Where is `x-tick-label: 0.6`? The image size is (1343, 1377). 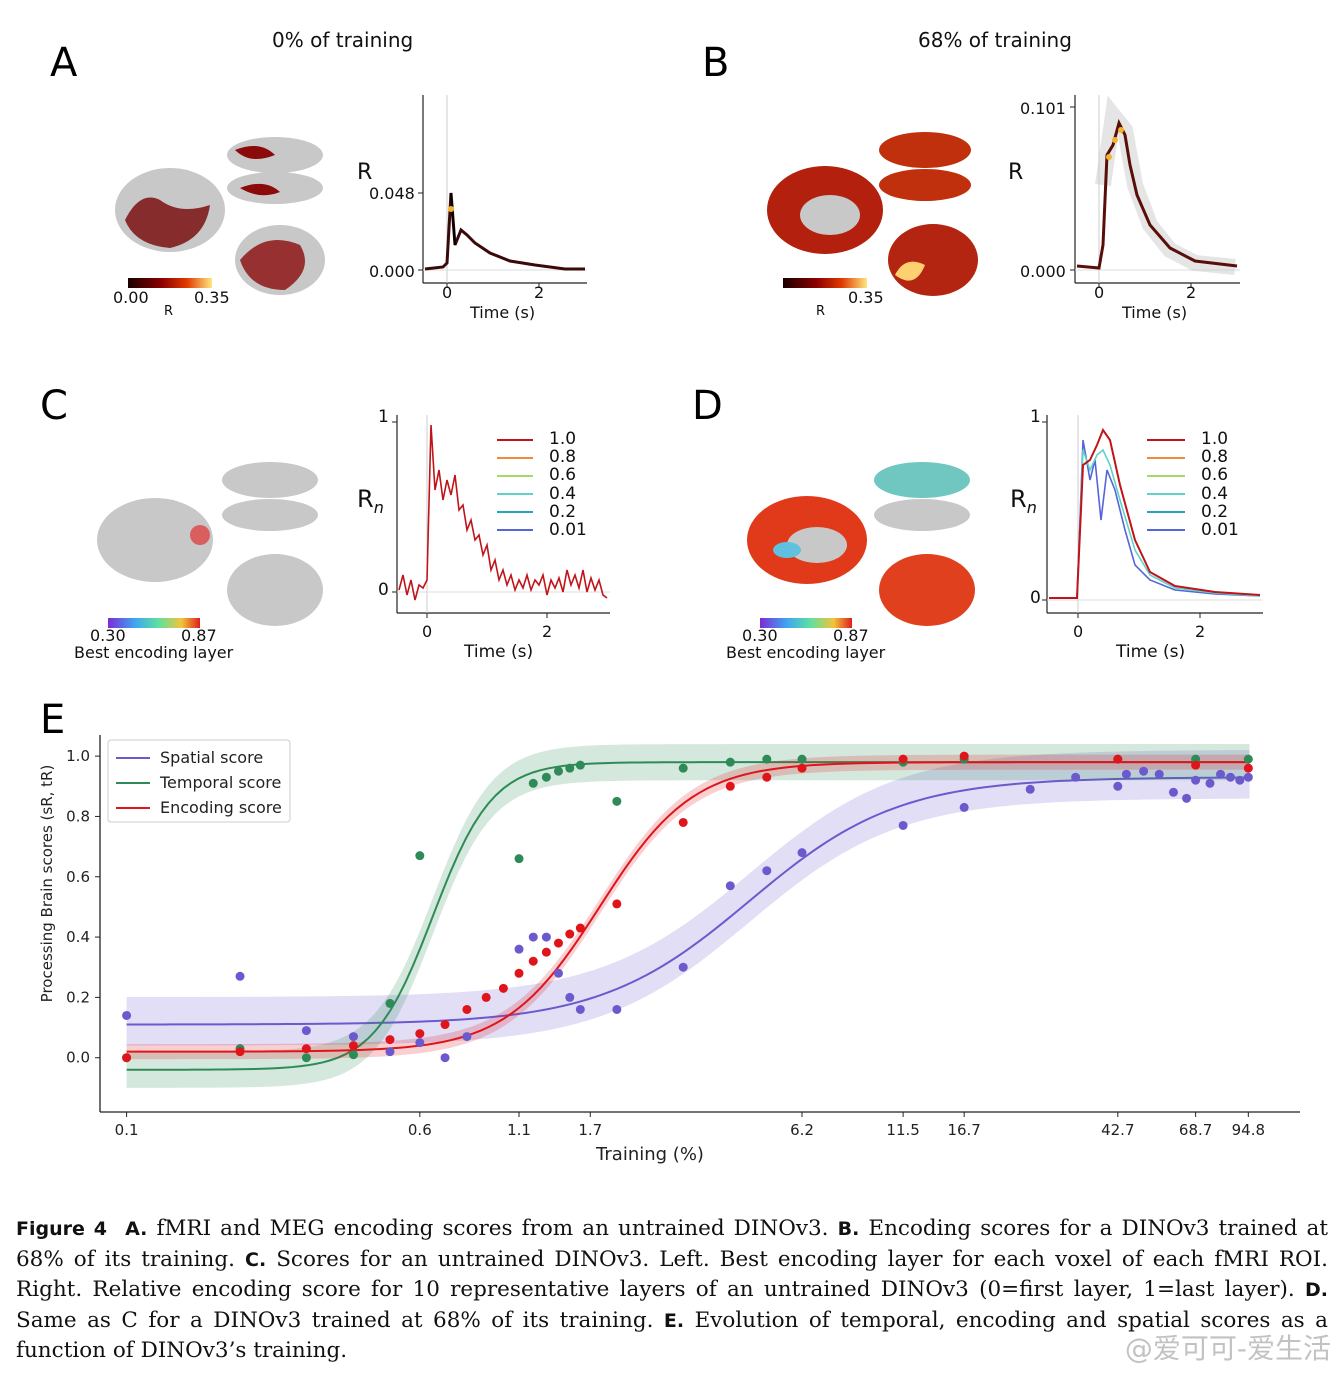 x-tick-label: 0.6 is located at coordinates (420, 1130).